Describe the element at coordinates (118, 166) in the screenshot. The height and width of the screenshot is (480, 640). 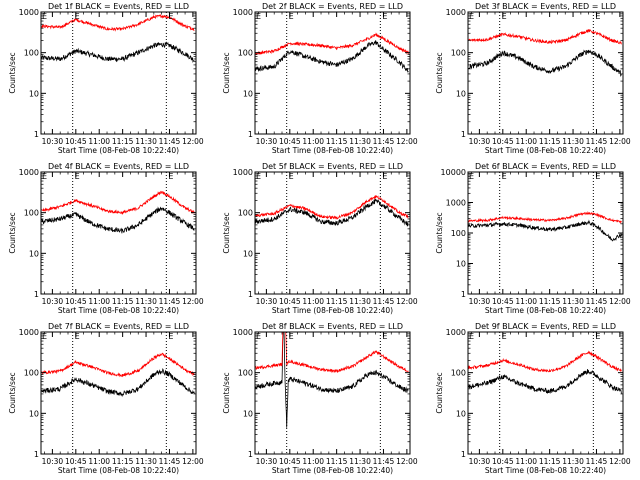
I see `panel-title: Det 4f BLACK = Events, RED = LLD` at that location.